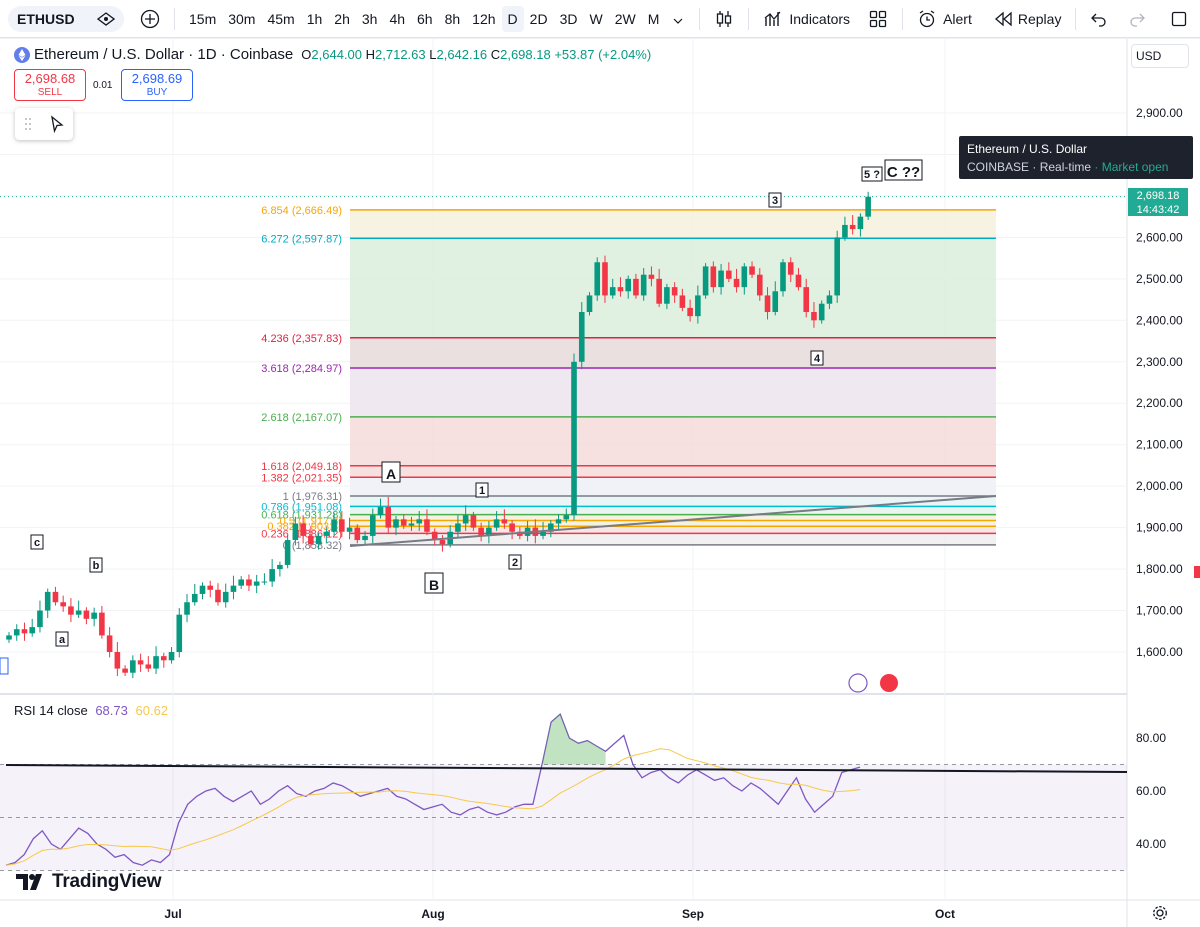 The image size is (1200, 927). What do you see at coordinates (150, 19) in the screenshot?
I see `compare-symbol-button` at bounding box center [150, 19].